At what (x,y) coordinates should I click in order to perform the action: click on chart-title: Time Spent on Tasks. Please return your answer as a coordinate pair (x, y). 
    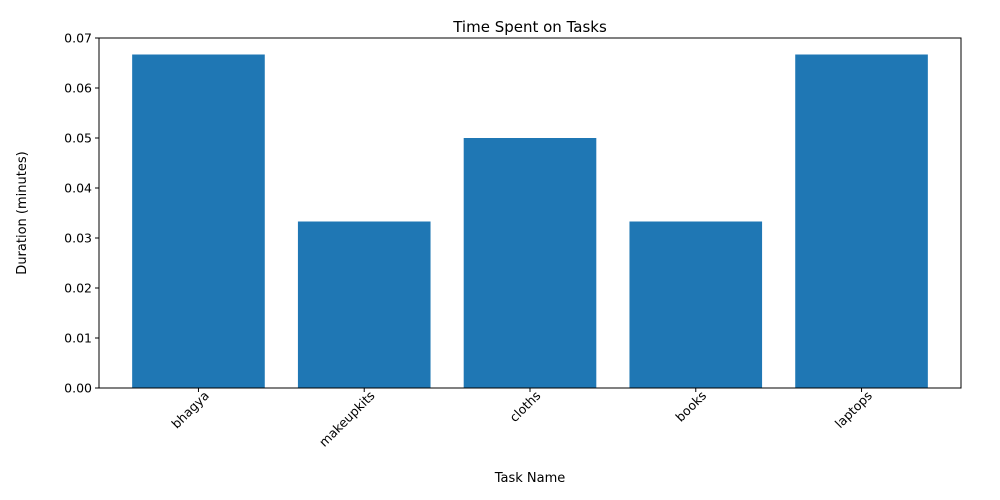
    Looking at the image, I should click on (529, 27).